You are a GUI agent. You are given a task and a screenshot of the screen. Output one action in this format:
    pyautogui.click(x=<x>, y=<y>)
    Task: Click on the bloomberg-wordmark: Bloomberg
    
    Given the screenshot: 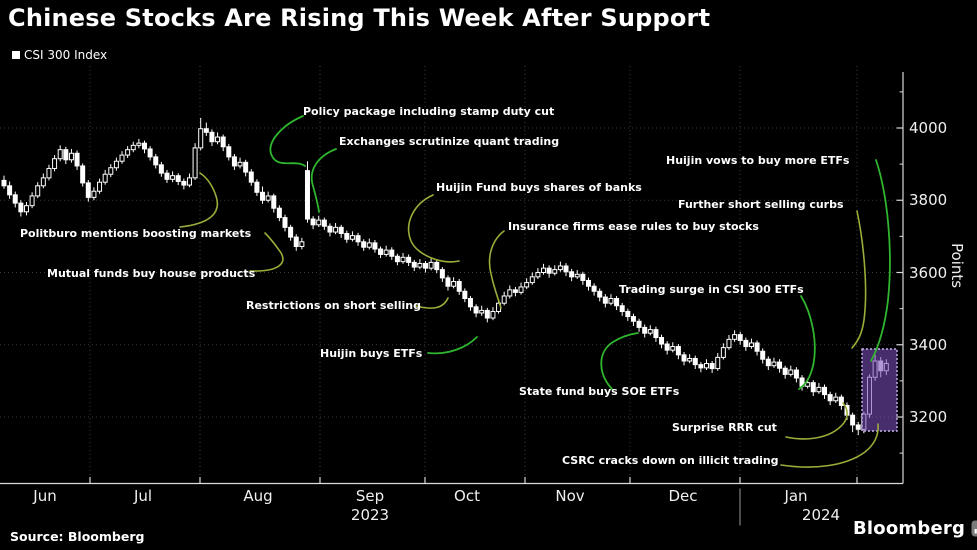 What is the action you would take?
    pyautogui.click(x=909, y=528)
    